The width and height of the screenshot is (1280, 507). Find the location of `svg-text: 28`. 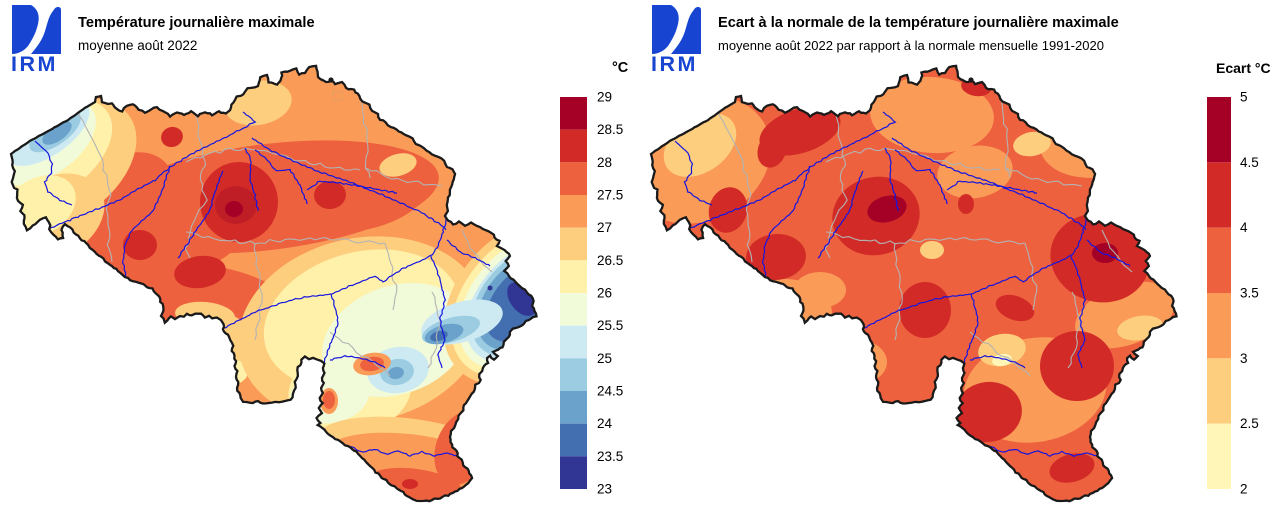

svg-text: 28 is located at coordinates (604, 162).